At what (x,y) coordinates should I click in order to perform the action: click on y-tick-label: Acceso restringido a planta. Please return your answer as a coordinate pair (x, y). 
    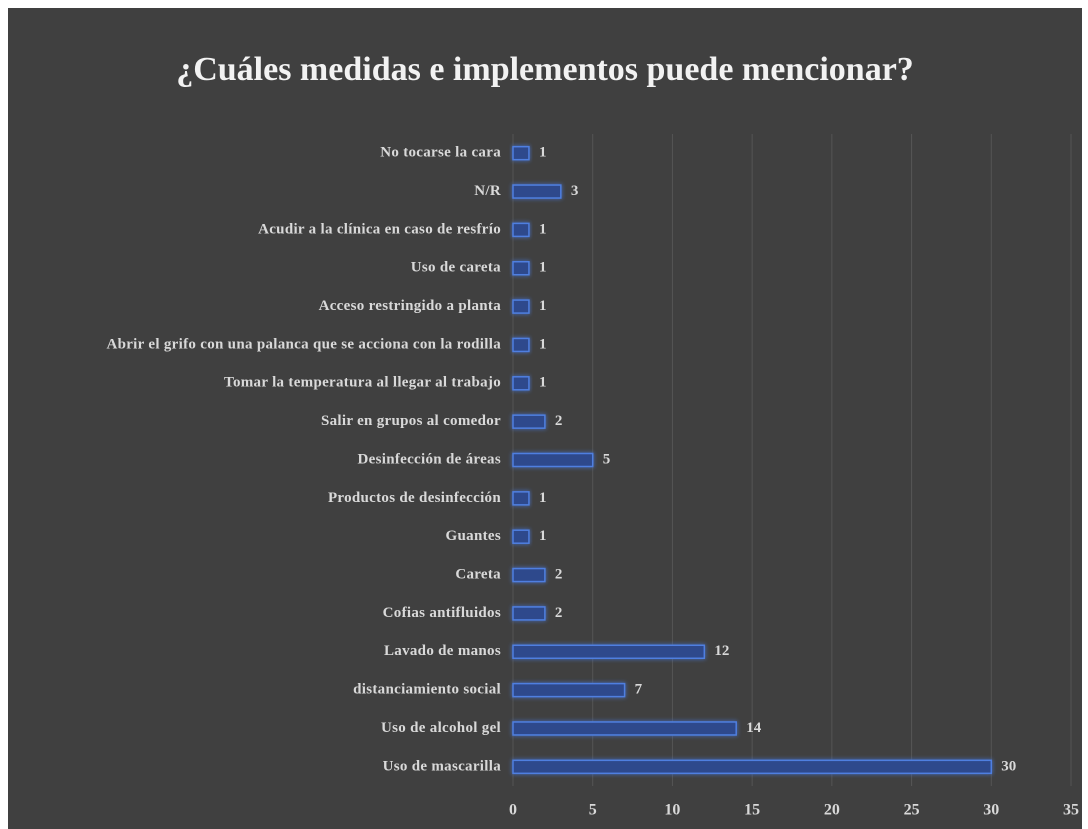
    Looking at the image, I should click on (410, 306).